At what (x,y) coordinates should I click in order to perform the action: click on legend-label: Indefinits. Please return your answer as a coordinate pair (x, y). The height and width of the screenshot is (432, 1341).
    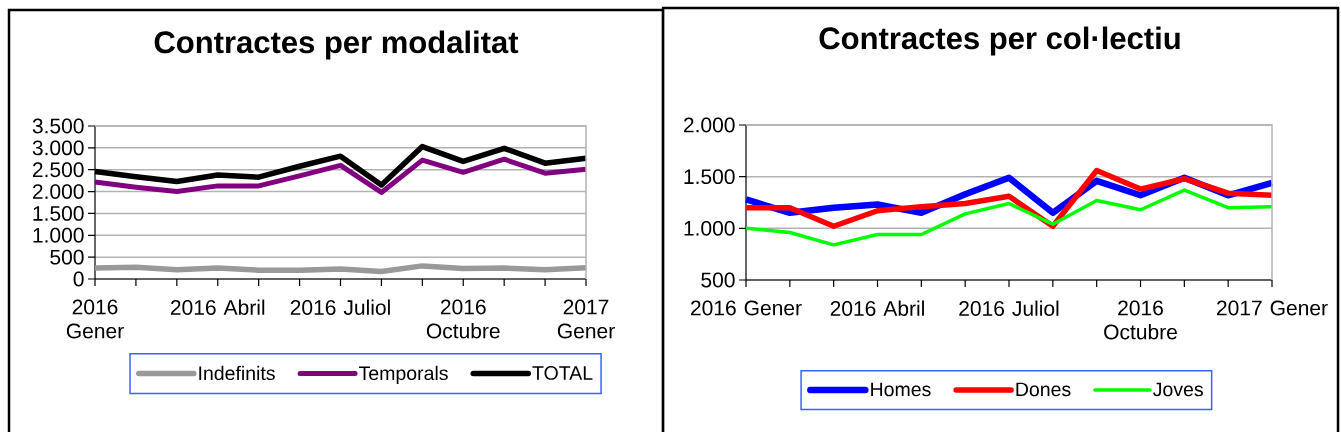
    Looking at the image, I should click on (237, 373).